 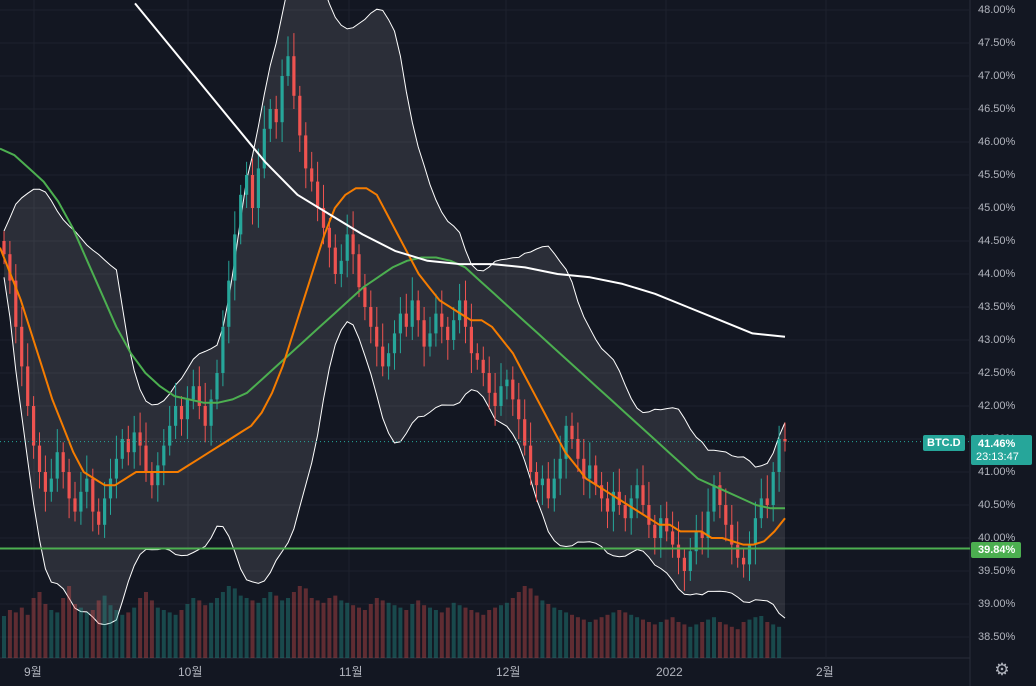 What do you see at coordinates (997, 472) in the screenshot?
I see `y-tick-label: 41.00%` at bounding box center [997, 472].